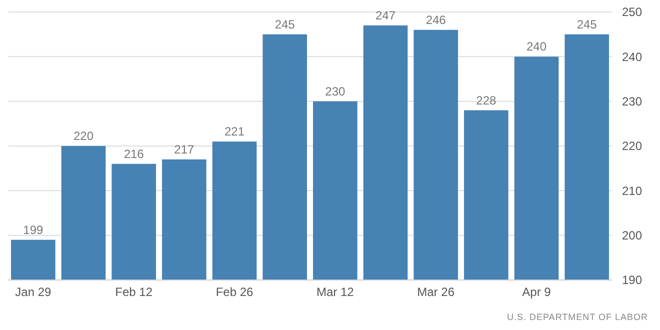  What do you see at coordinates (235, 292) in the screenshot?
I see `x-tick-label: Feb 26` at bounding box center [235, 292].